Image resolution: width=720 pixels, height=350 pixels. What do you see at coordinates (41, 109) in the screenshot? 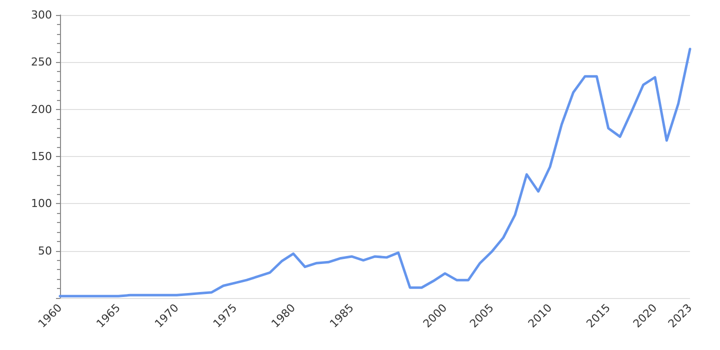
I see `y-tick-label: 200` at bounding box center [41, 109].